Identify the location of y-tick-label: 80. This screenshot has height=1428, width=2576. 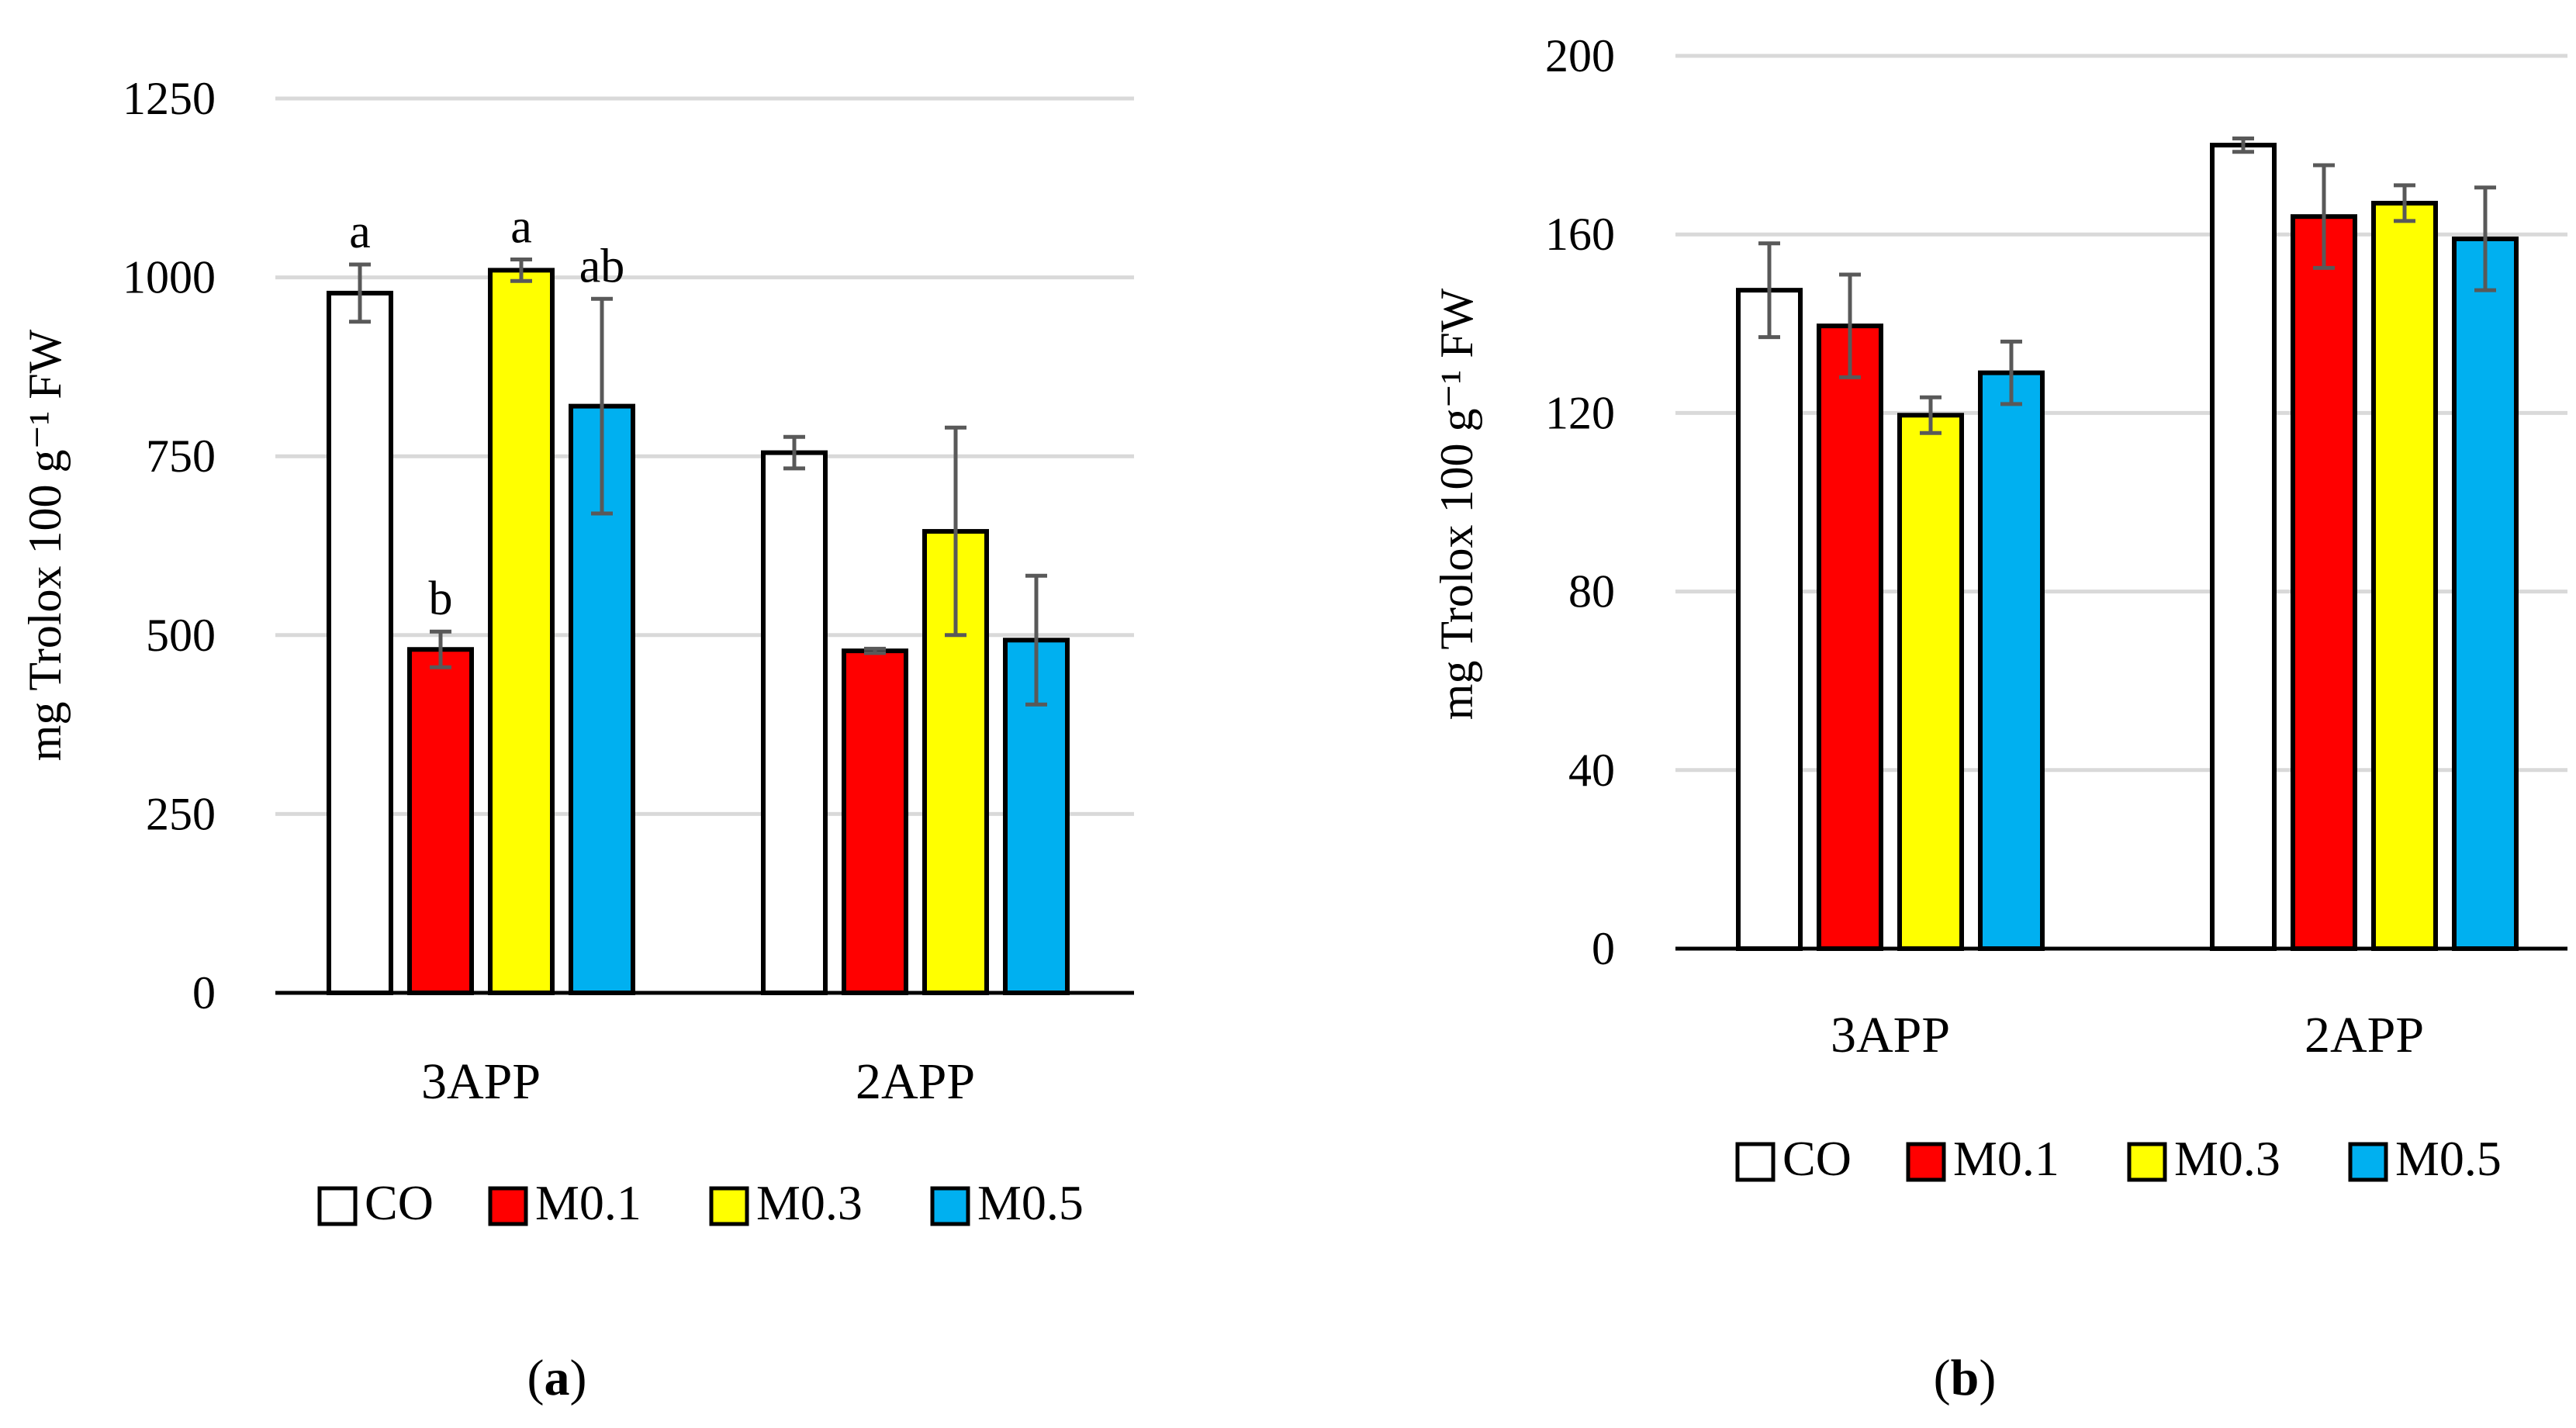
(1591, 591).